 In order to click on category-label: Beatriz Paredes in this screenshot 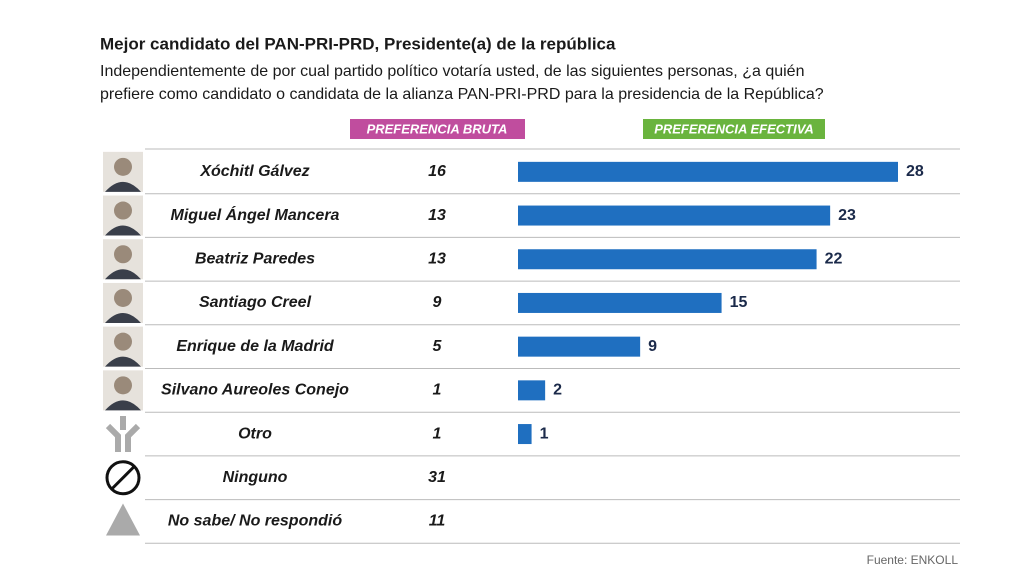, I will do `click(255, 258)`.